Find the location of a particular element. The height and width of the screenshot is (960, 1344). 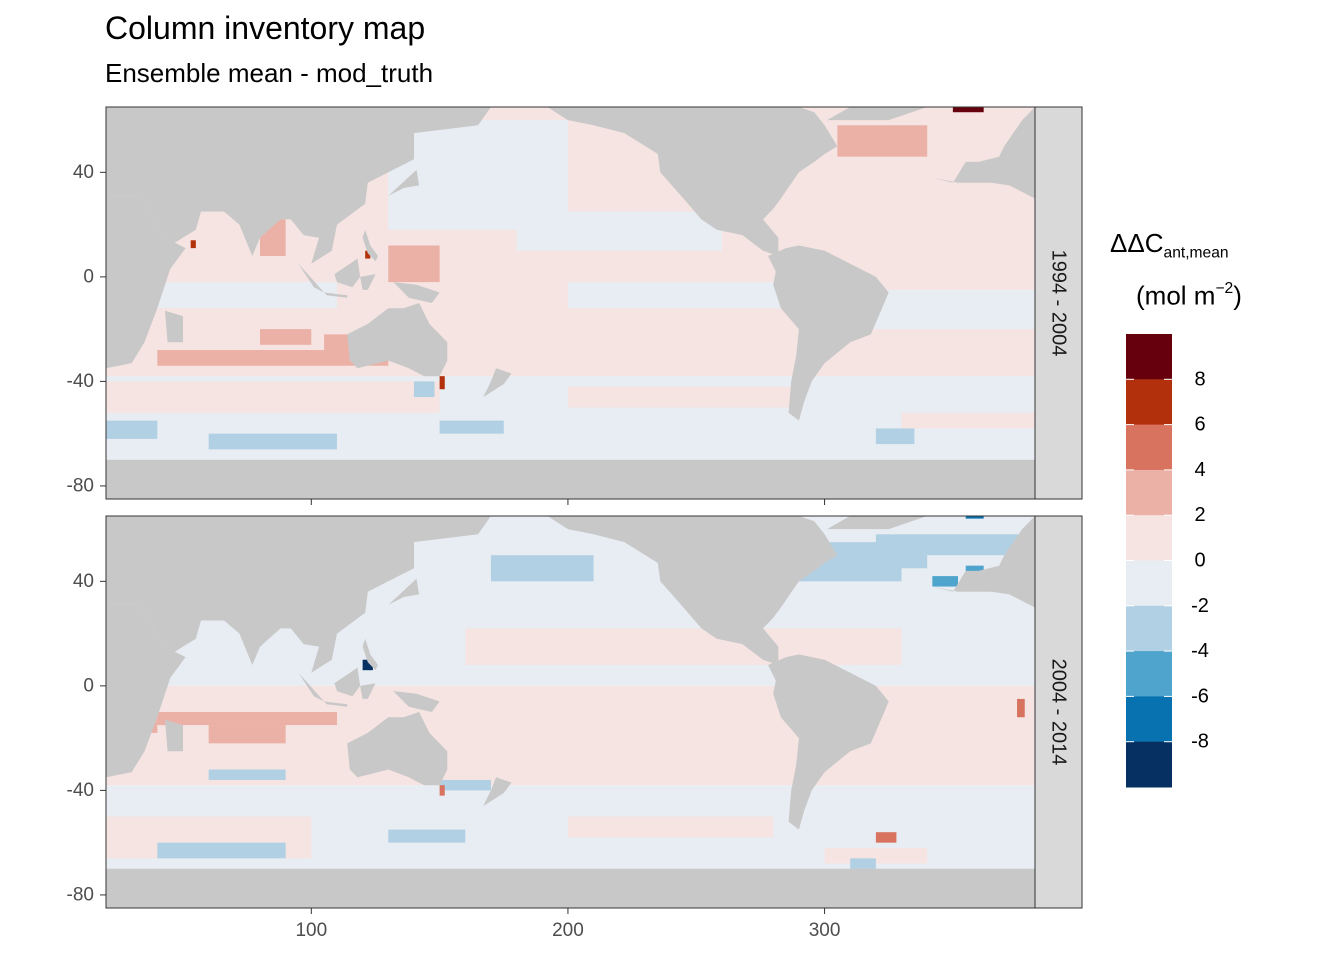

facet-strip-label: 2004 - 2014 is located at coordinates (1059, 712).